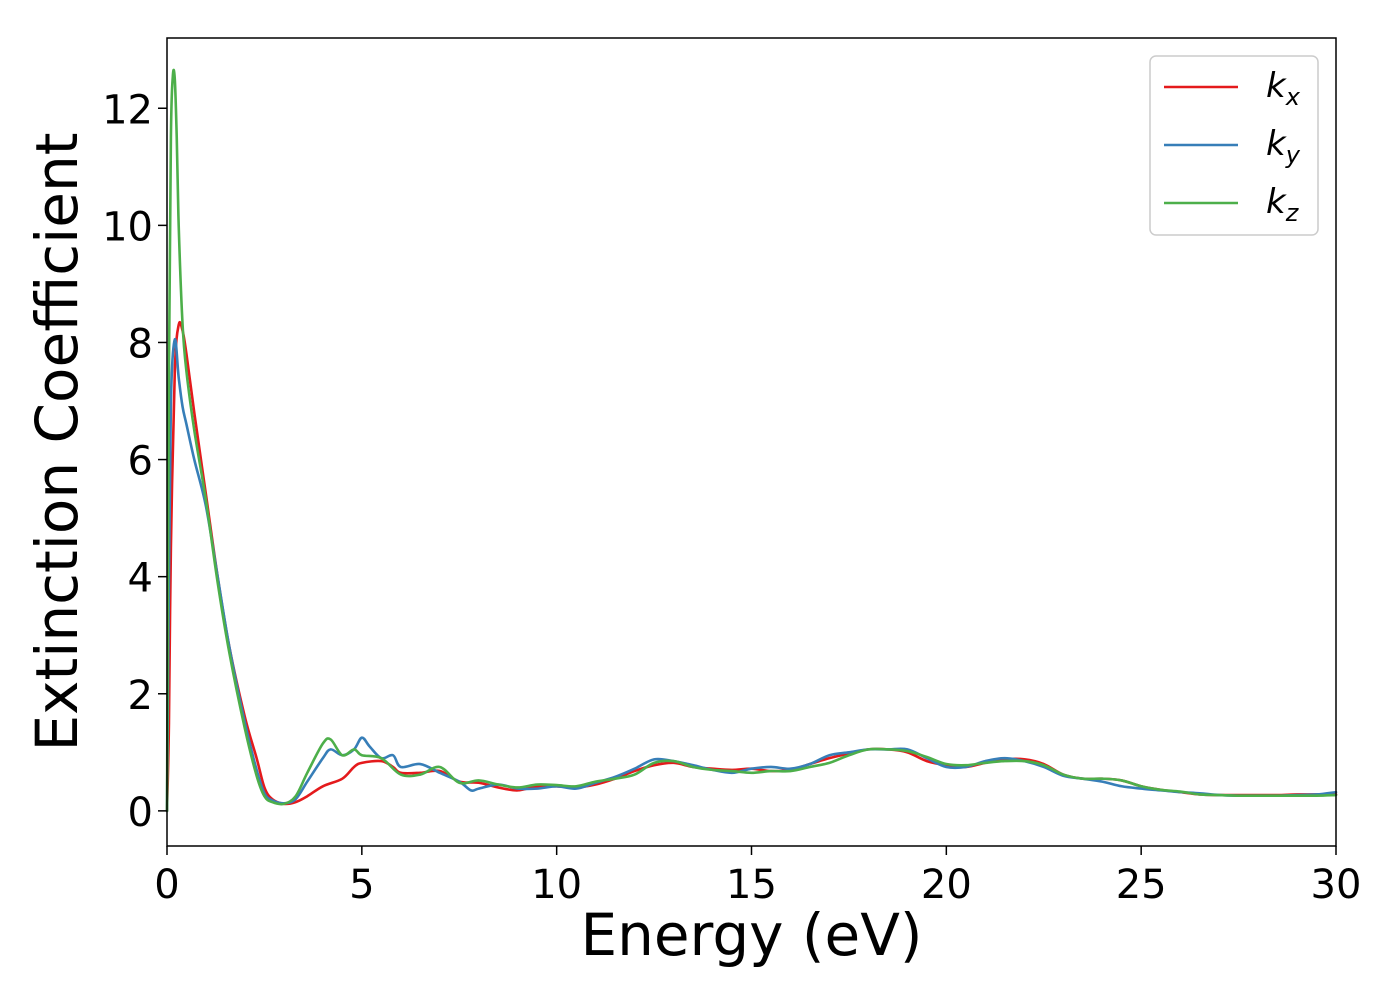 The image size is (1400, 1000). I want to click on legend-label-y: ky, so click(1283, 146).